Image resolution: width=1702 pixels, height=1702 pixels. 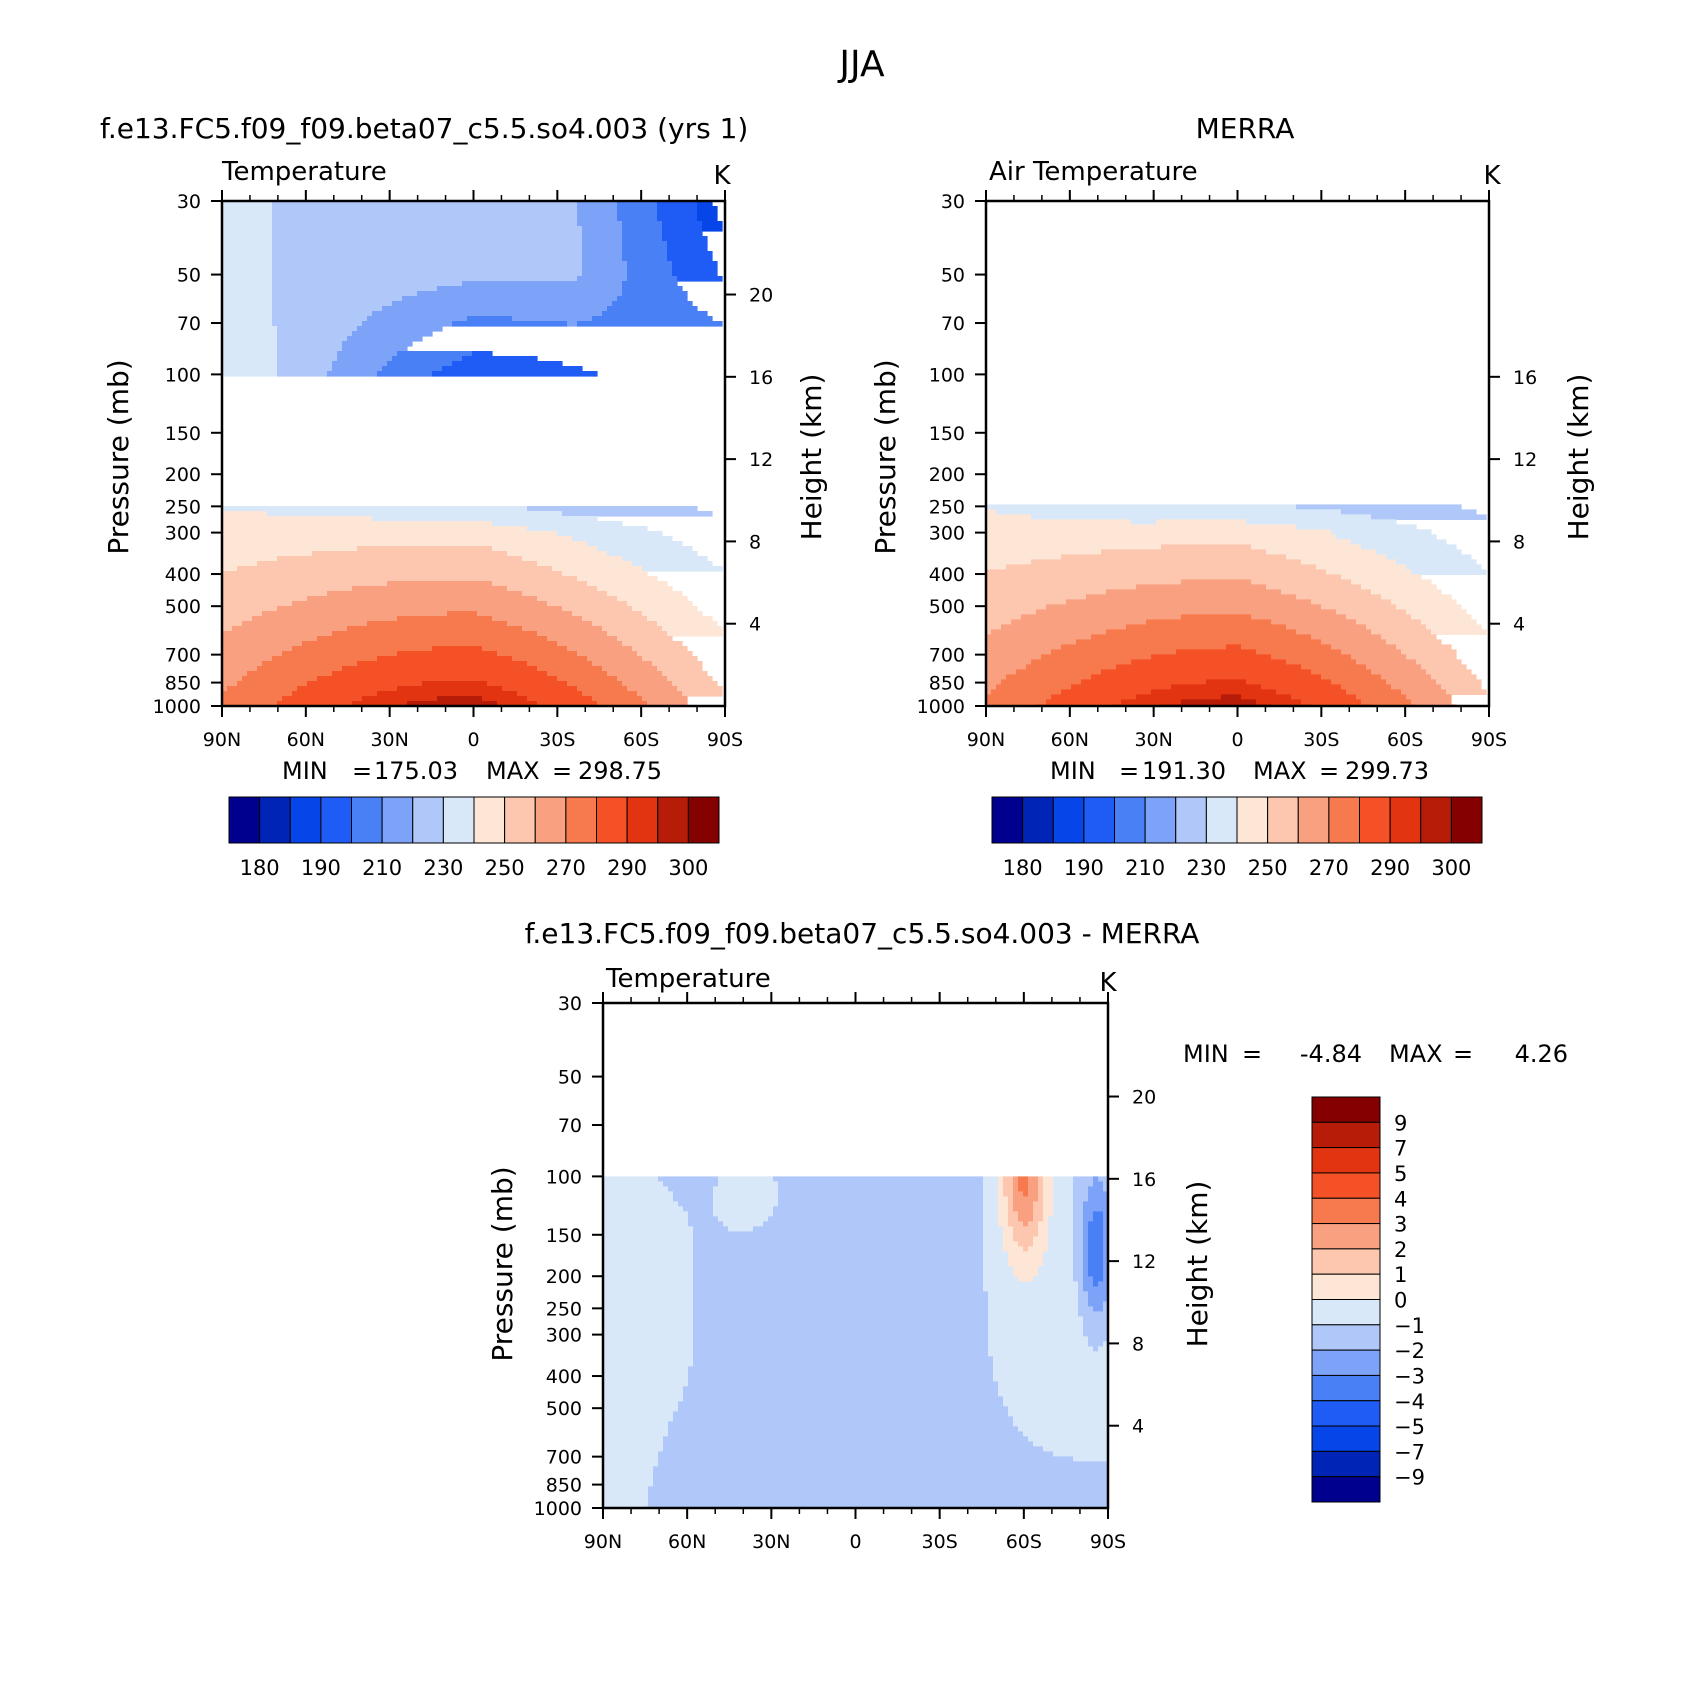 What do you see at coordinates (1161, 1262) in the screenshot?
I see `y-axis-height: Height (km) 20 16 12 8 4` at bounding box center [1161, 1262].